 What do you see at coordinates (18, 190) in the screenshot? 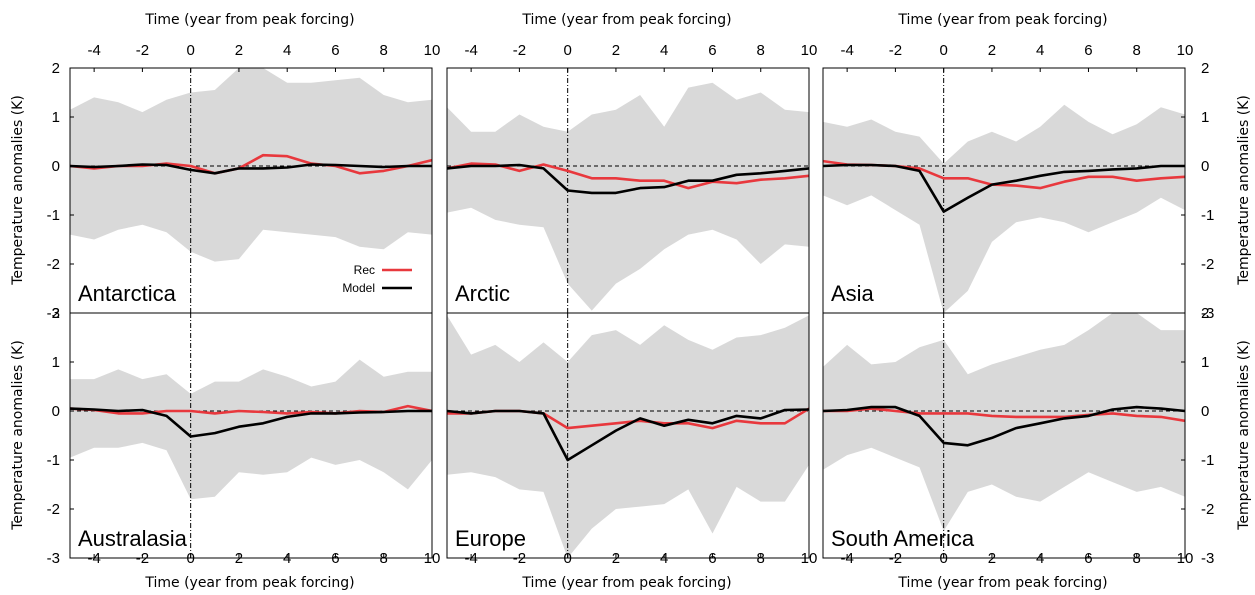
I see `left-ylabel-row1: Temperature anomalies (K)` at bounding box center [18, 190].